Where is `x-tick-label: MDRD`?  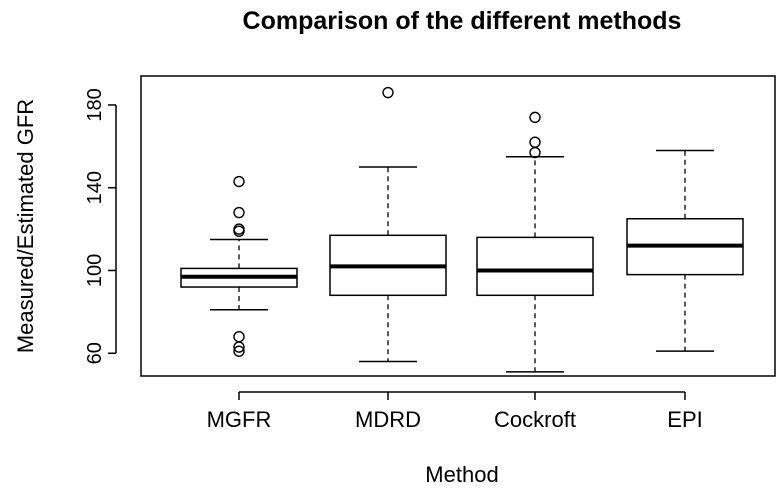
x-tick-label: MDRD is located at coordinates (388, 419).